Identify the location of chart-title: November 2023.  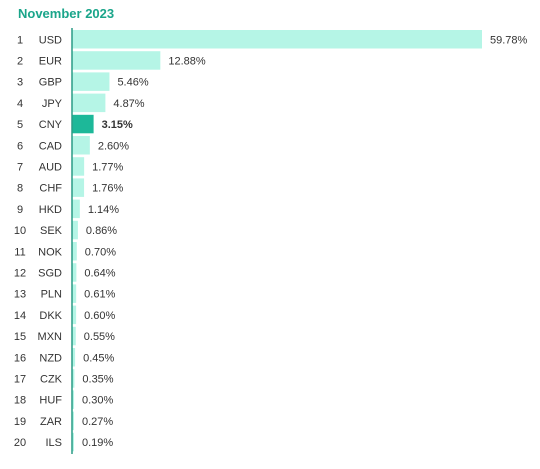
(66, 13).